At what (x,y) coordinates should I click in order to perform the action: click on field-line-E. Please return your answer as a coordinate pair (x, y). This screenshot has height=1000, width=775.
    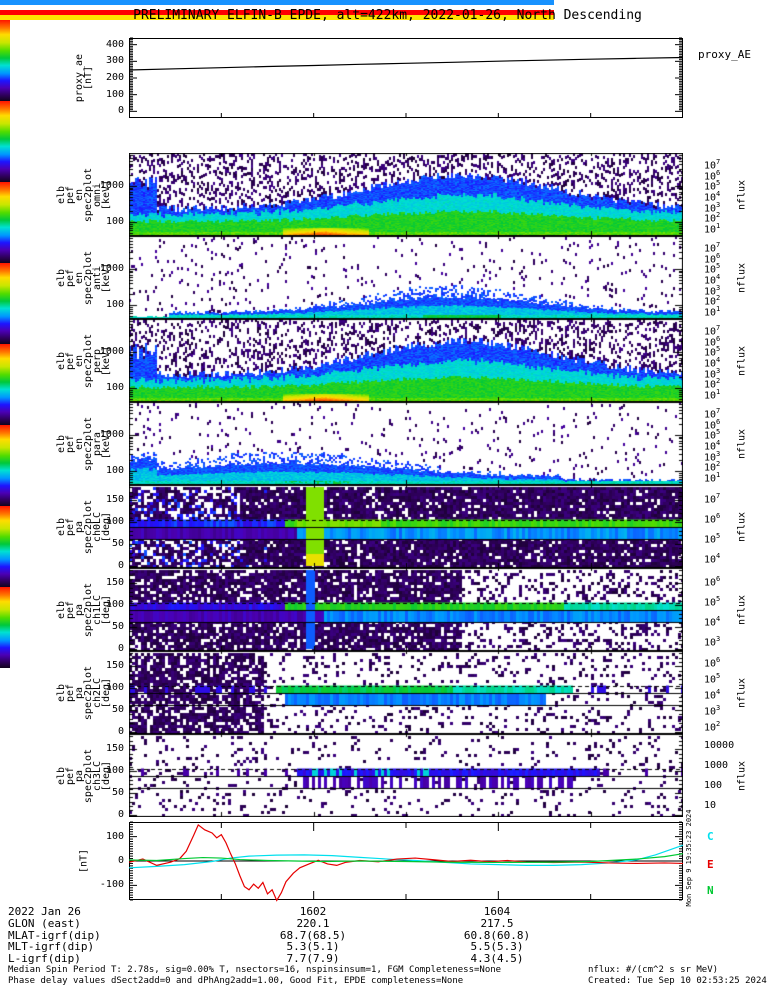
    Looking at the image, I should click on (406, 862).